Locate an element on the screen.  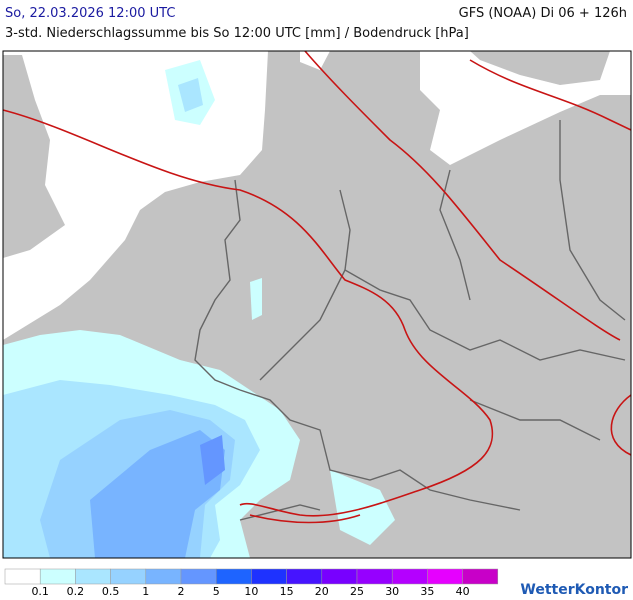
legend-label: 0.2 is located at coordinates (76, 591).